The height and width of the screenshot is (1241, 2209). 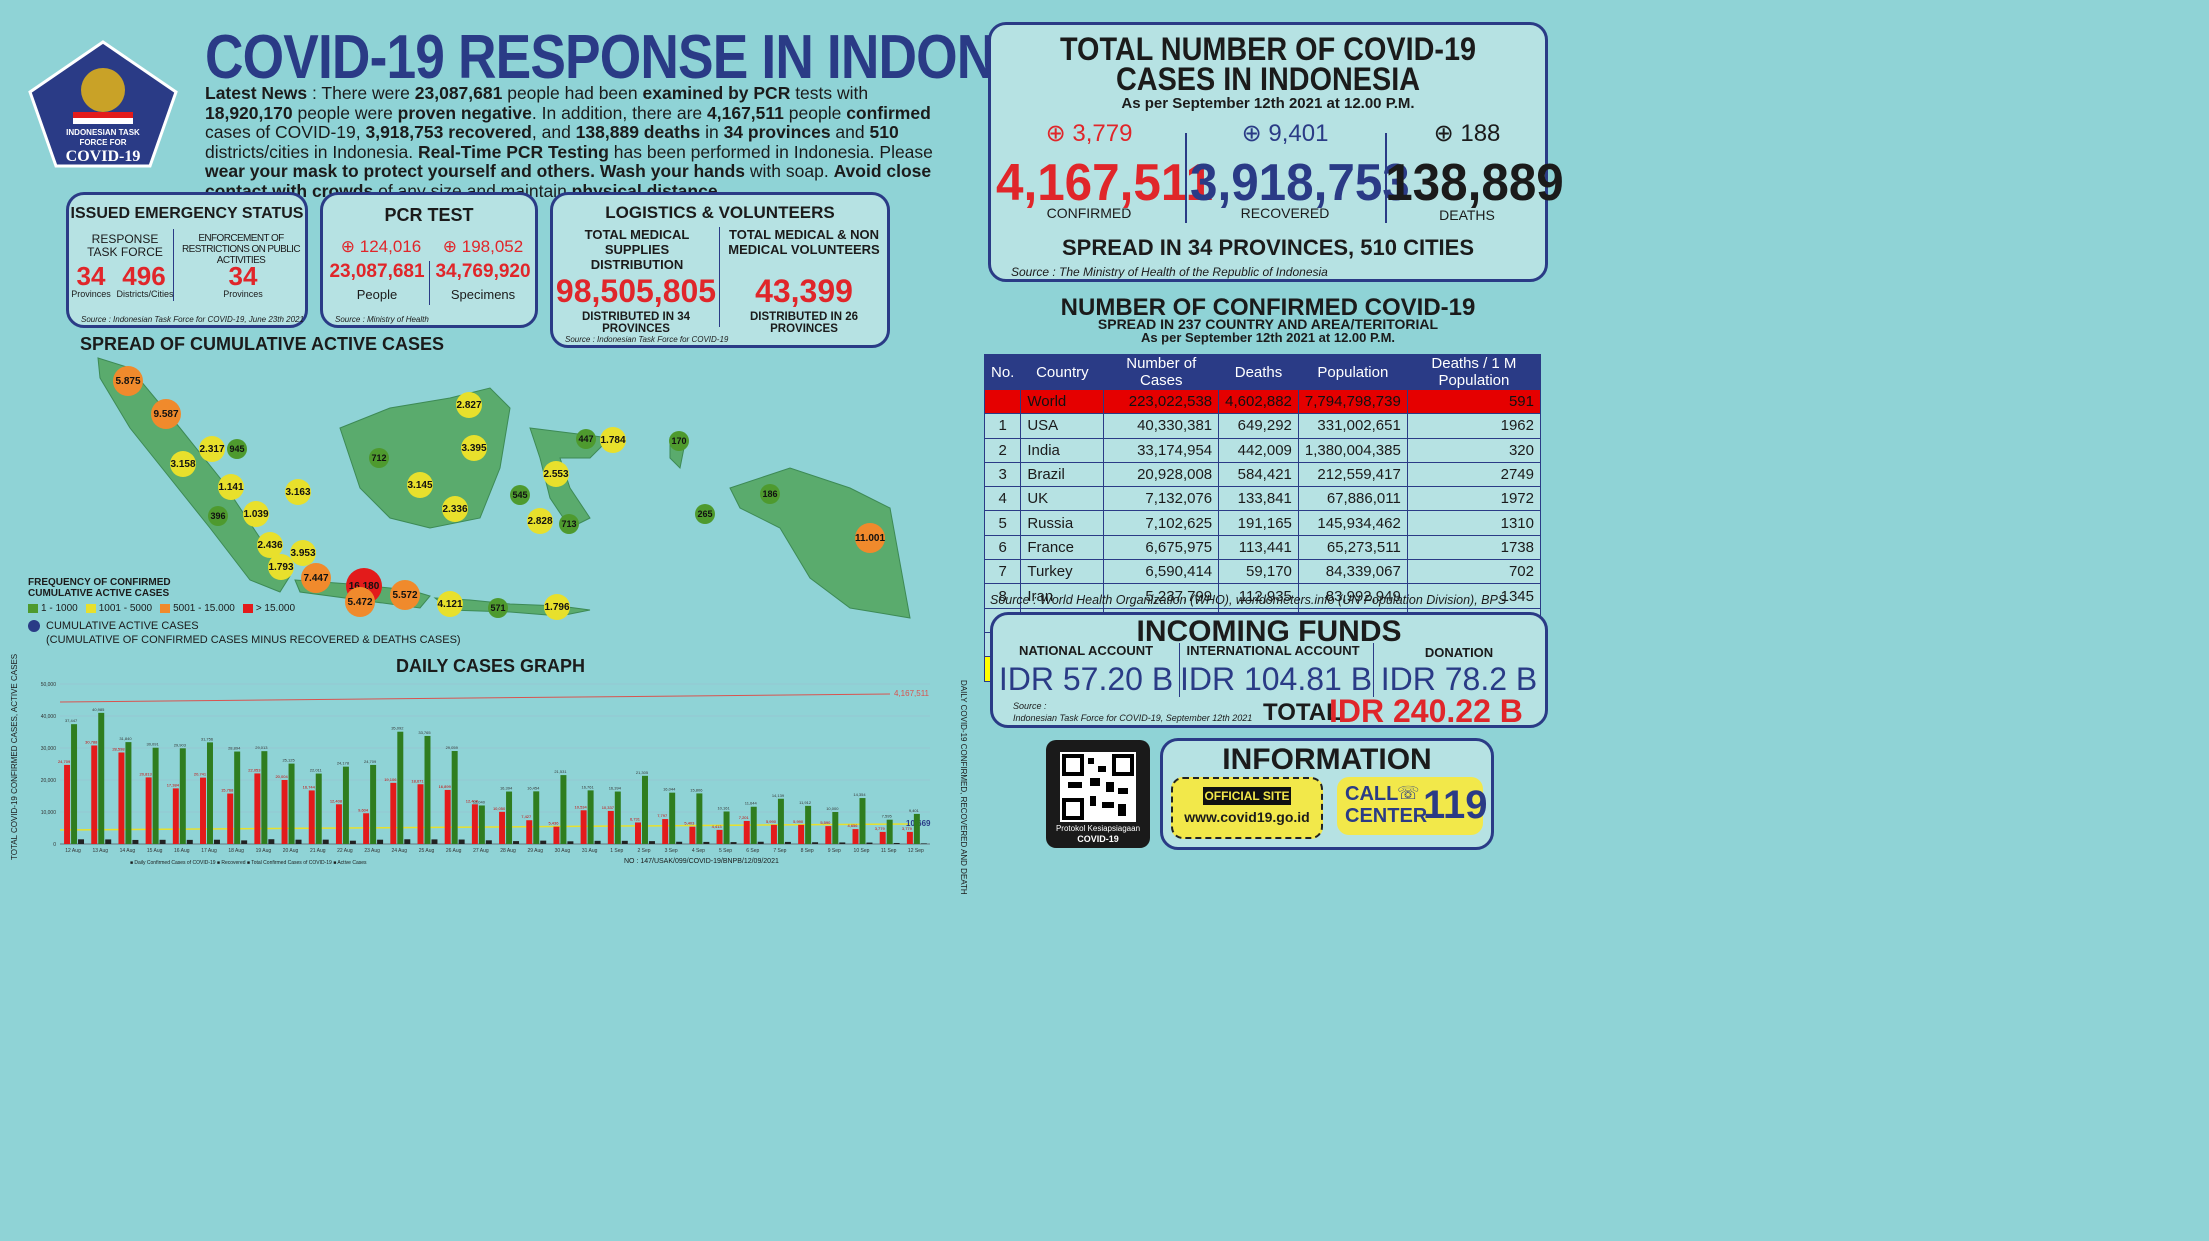 What do you see at coordinates (880, 828) in the screenshot?
I see `data-label: 3,779` at bounding box center [880, 828].